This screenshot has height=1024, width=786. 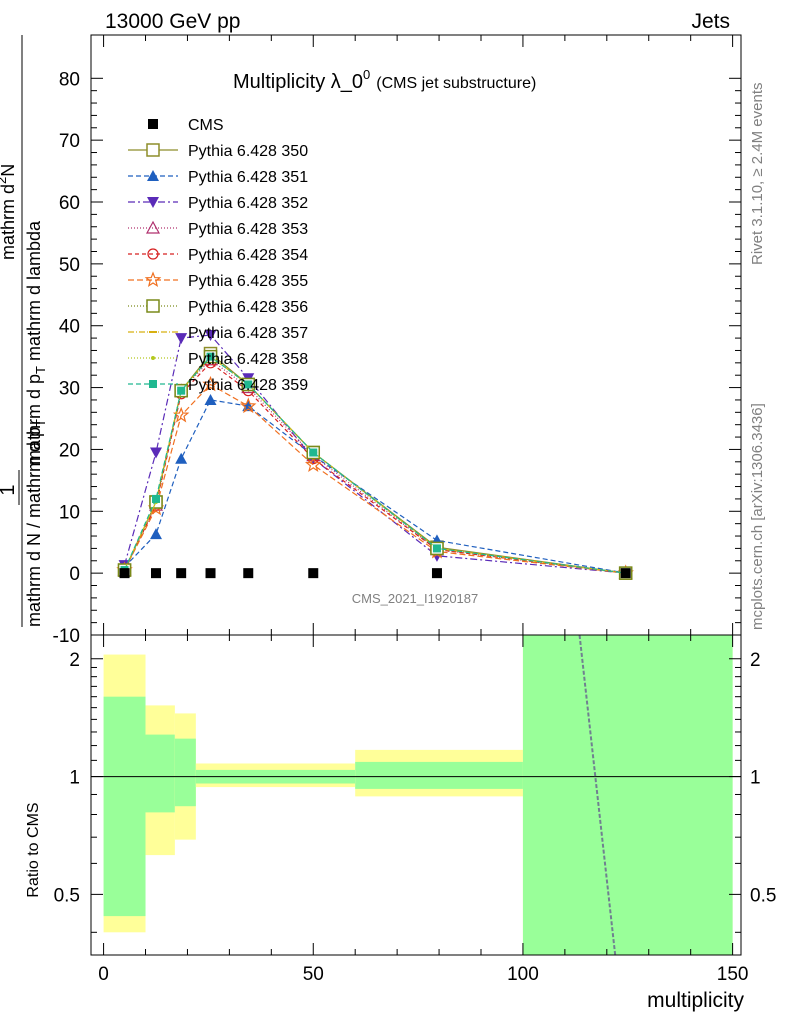 What do you see at coordinates (218, 229) in the screenshot?
I see `legend-entry-4: Pythia 6.428 353` at bounding box center [218, 229].